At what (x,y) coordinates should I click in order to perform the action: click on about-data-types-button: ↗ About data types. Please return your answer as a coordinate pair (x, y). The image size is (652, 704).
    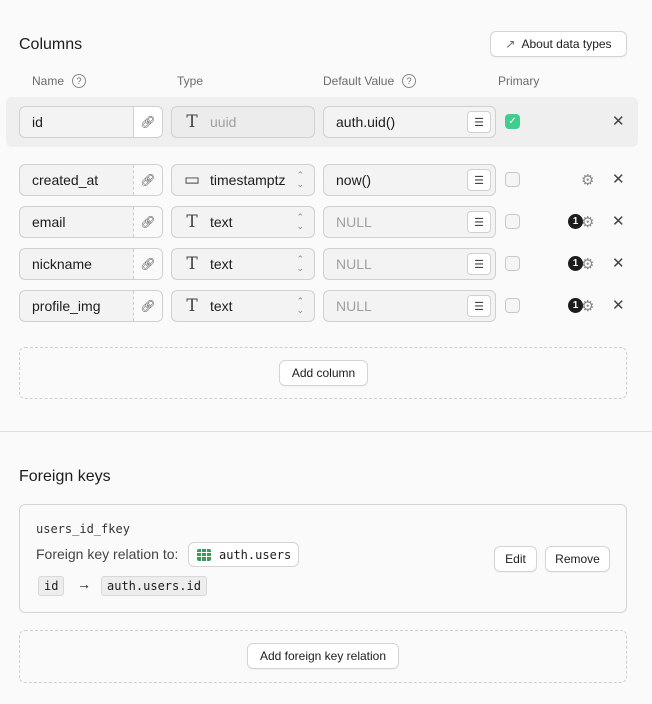
    Looking at the image, I should click on (558, 44).